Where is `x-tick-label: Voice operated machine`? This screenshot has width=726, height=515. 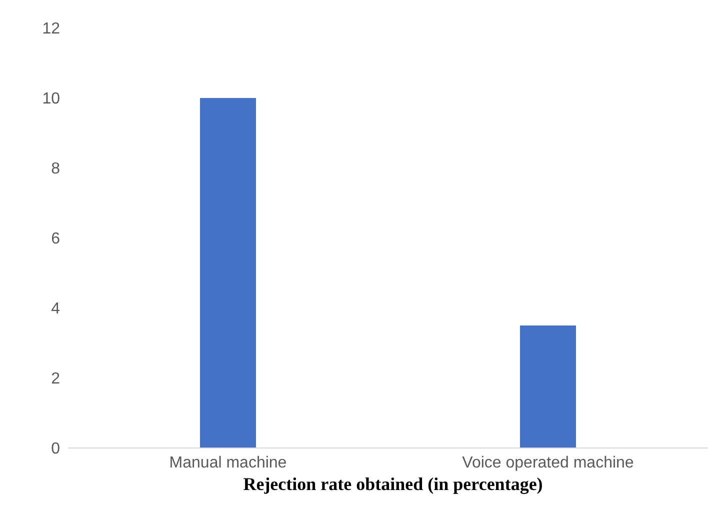 x-tick-label: Voice operated machine is located at coordinates (548, 463).